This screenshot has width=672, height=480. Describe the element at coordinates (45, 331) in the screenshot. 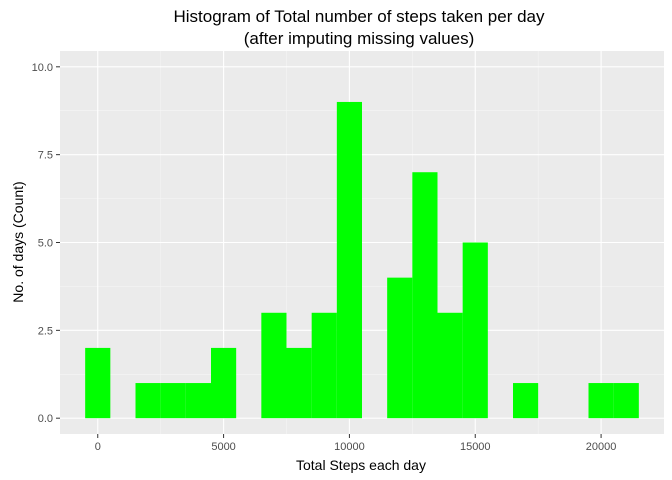

I see `y-tick-label: 2.5` at that location.